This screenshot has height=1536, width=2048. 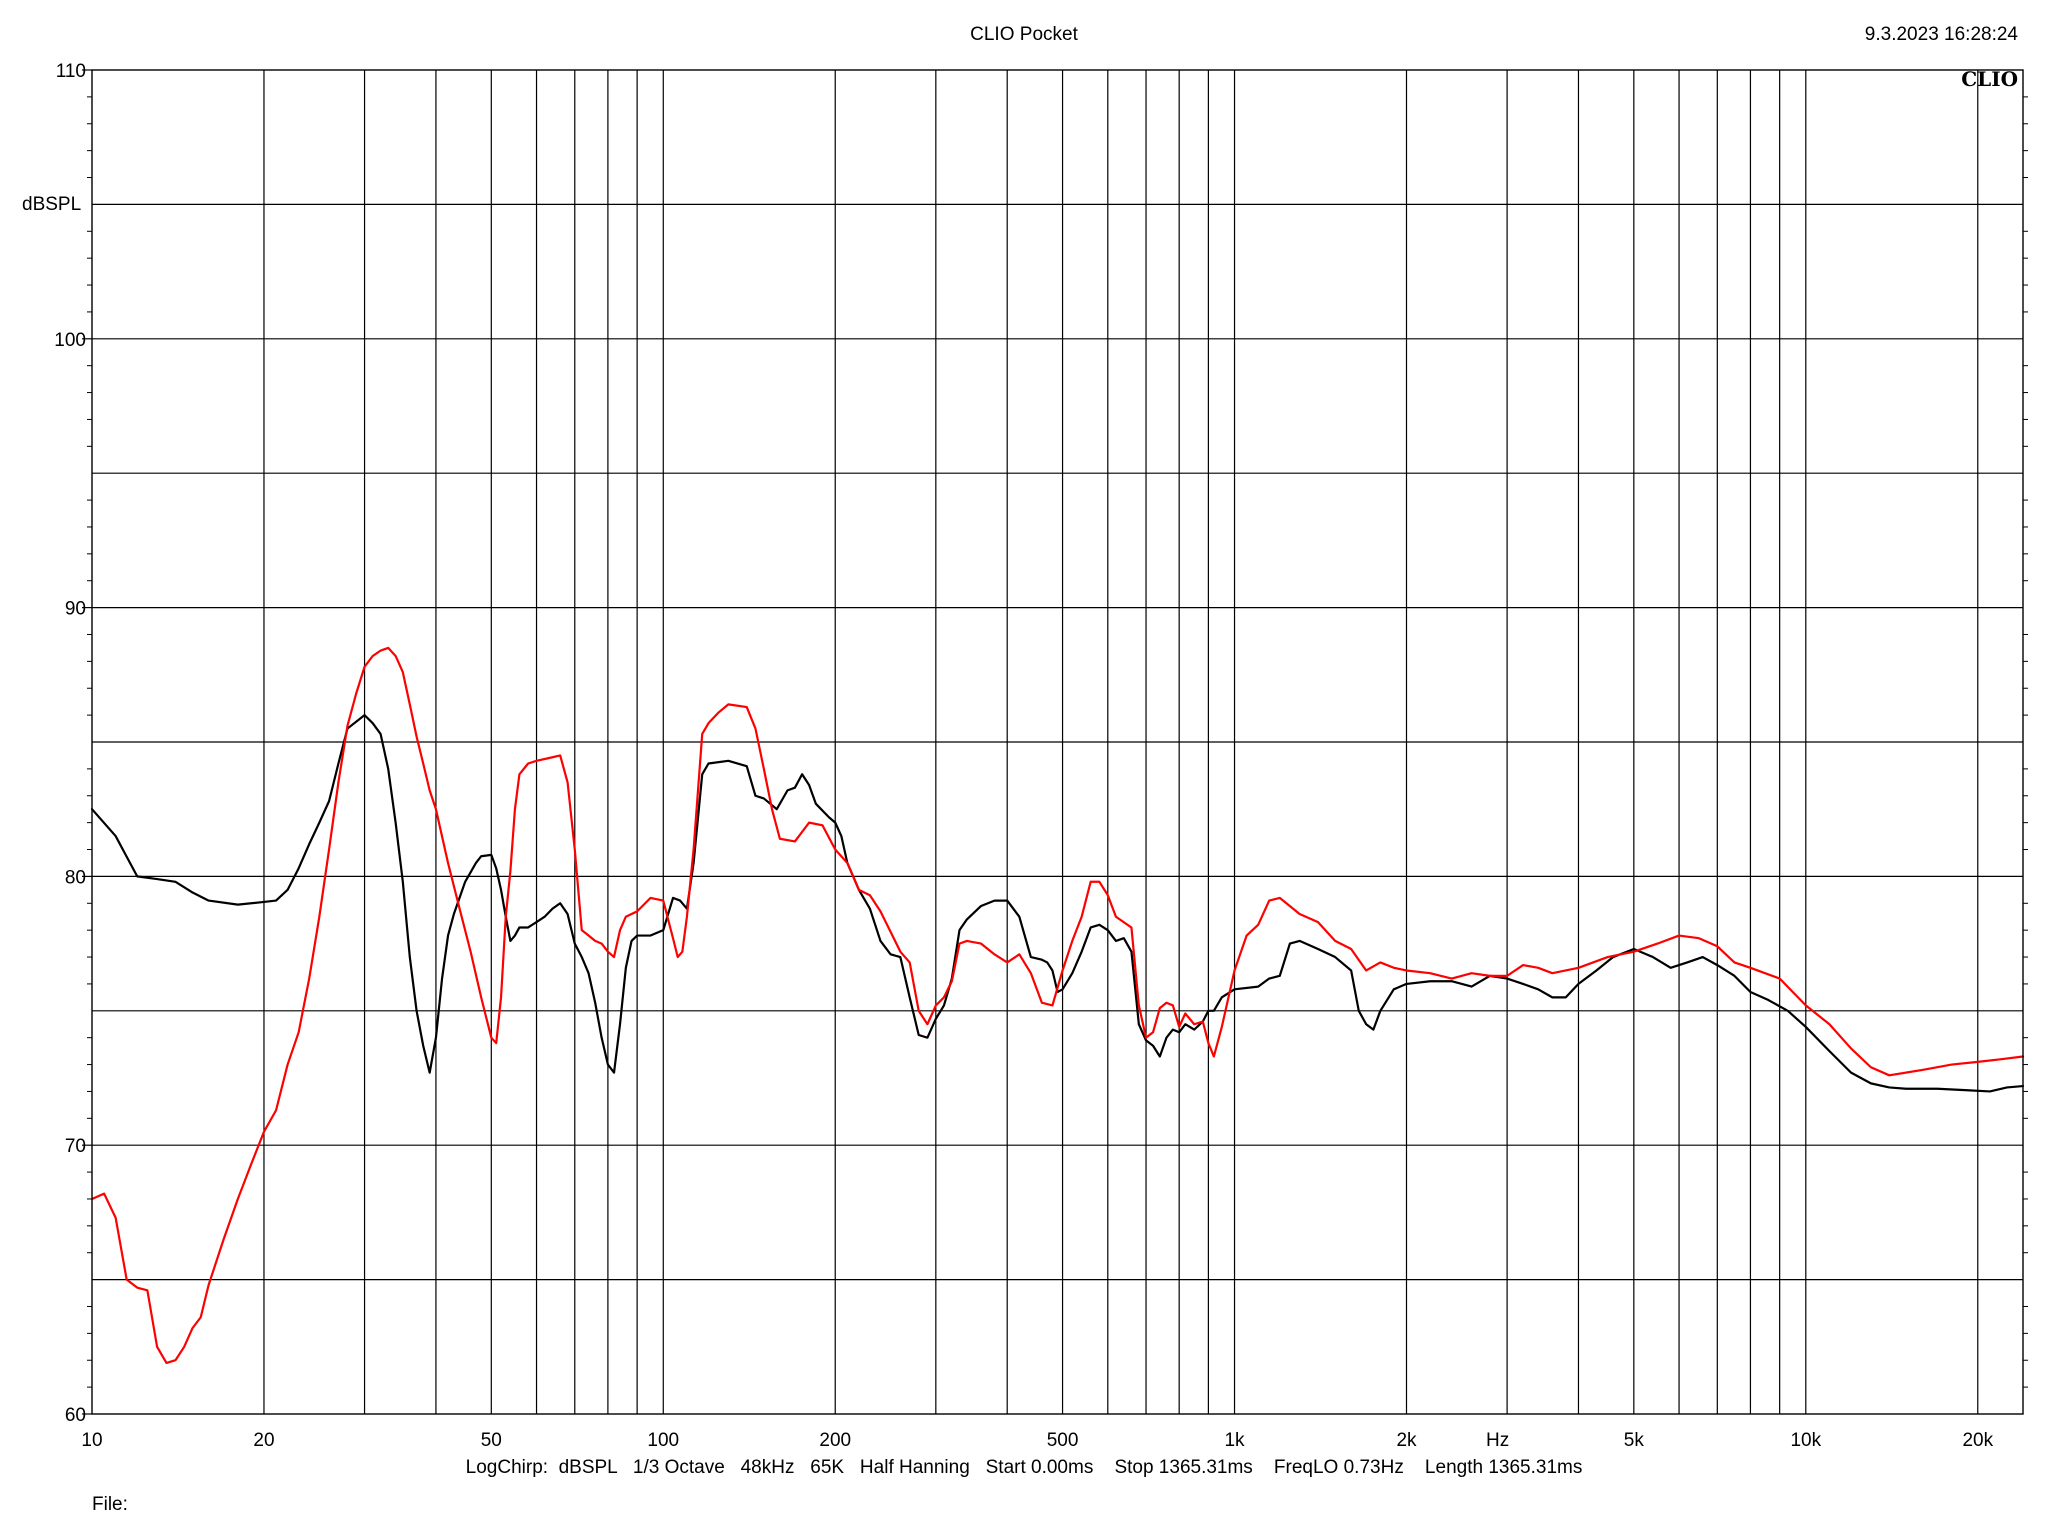 What do you see at coordinates (491, 1440) in the screenshot?
I see `x-tick-label: 50` at bounding box center [491, 1440].